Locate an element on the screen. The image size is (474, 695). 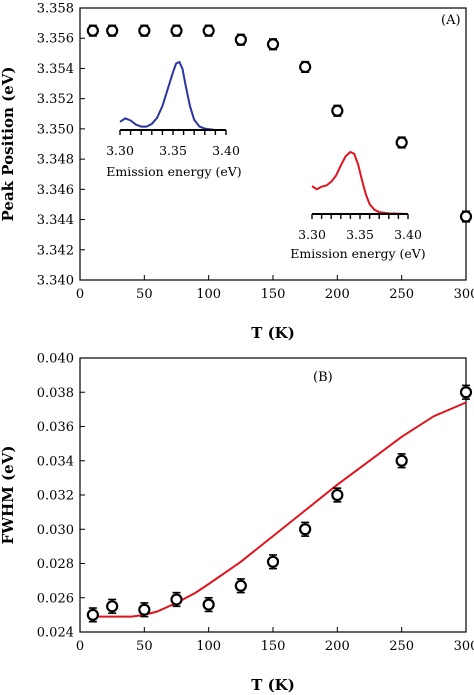
panel-a-y-tick-label: 3.340 is located at coordinates (55, 281).